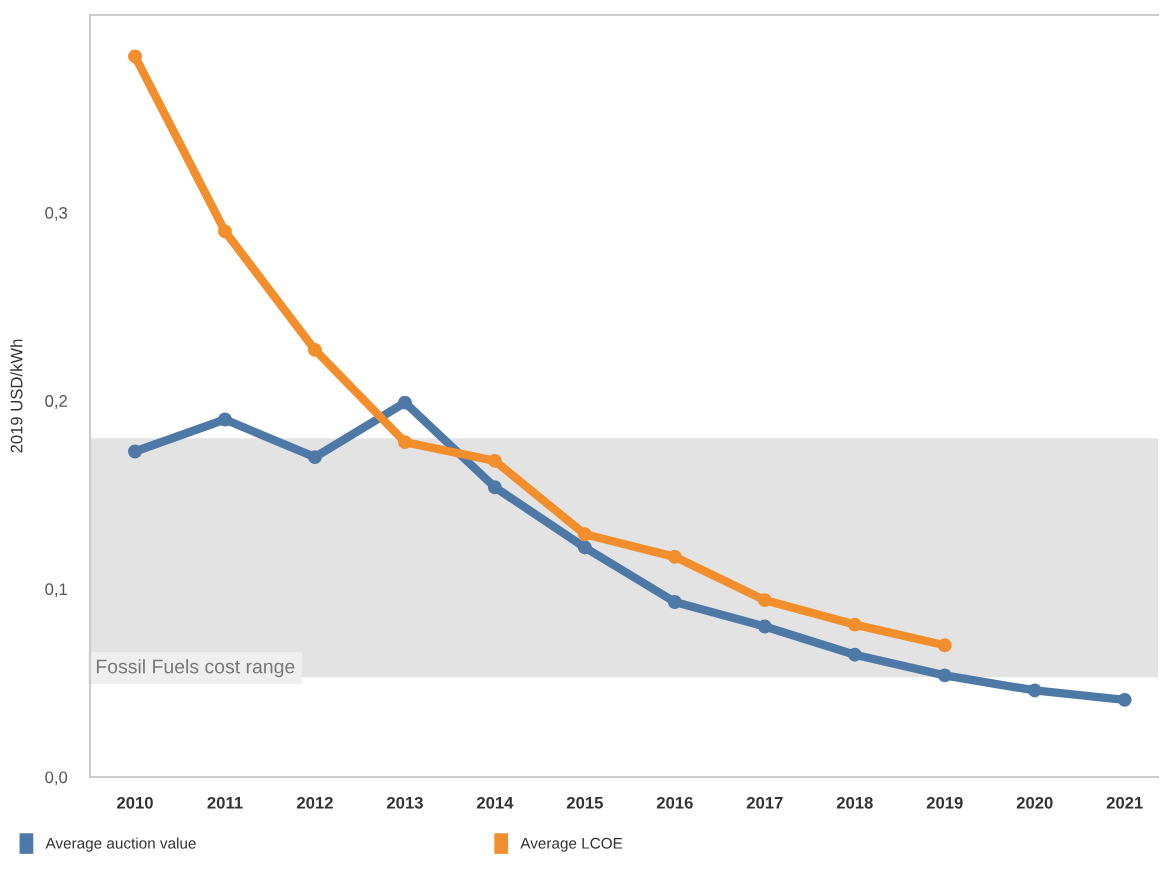 The image size is (1160, 872). I want to click on y-axis-title: 2019 USD/kWh, so click(16, 396).